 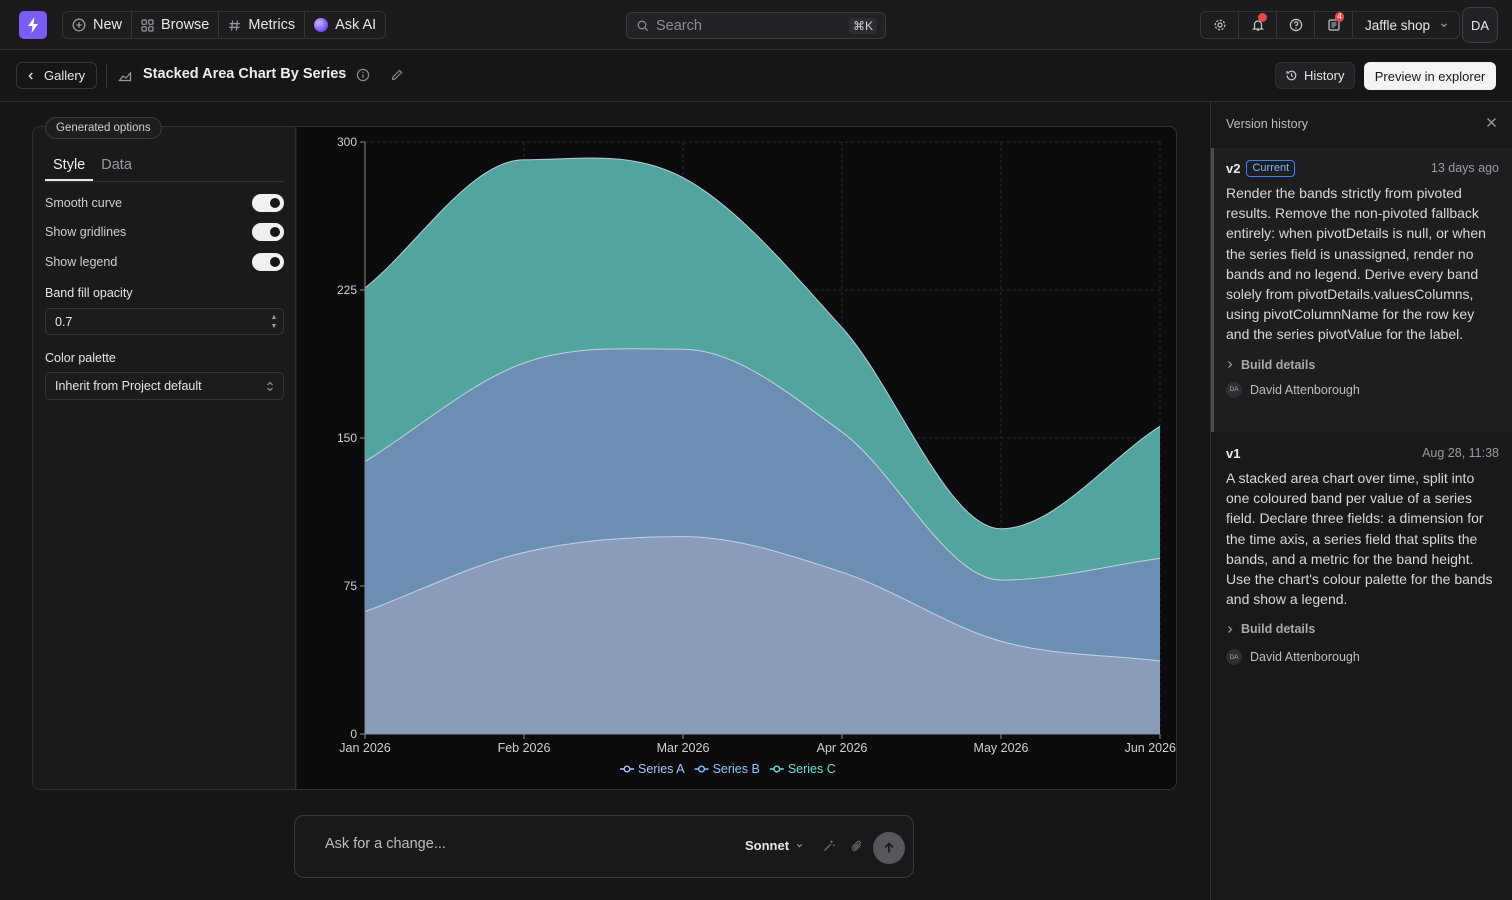 I want to click on select-chevrons-icon, so click(x=270, y=386).